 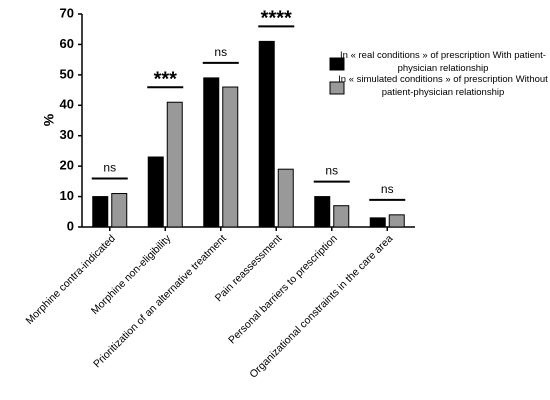 What do you see at coordinates (166, 80) in the screenshot?
I see `significance-label: ***` at bounding box center [166, 80].